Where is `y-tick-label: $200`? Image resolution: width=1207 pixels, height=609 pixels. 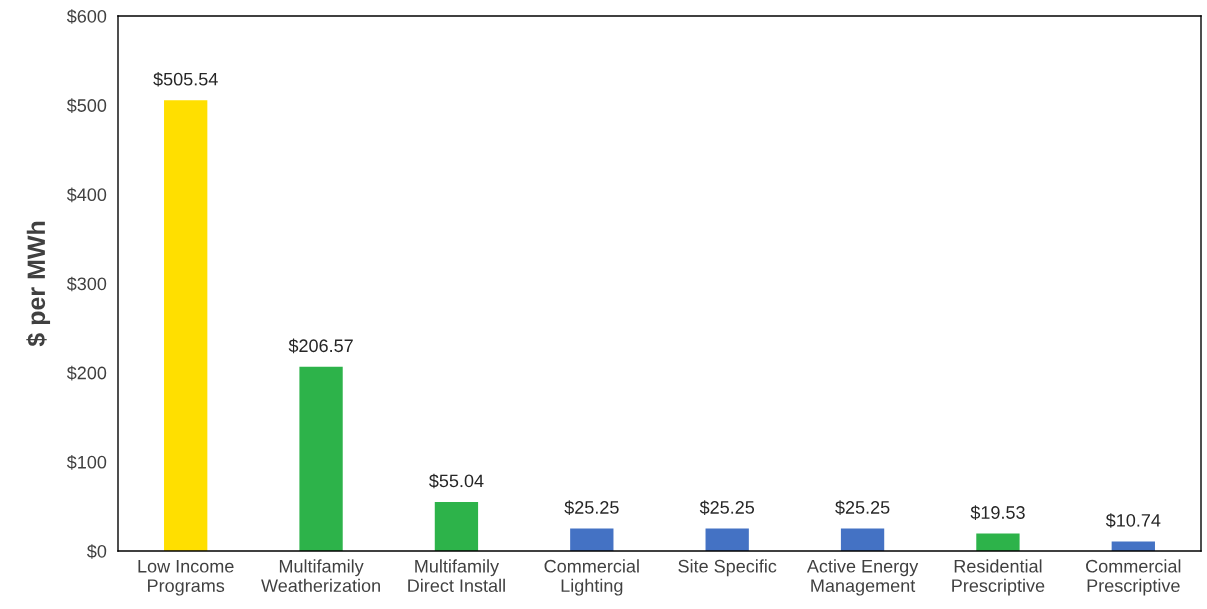 y-tick-label: $200 is located at coordinates (86, 373).